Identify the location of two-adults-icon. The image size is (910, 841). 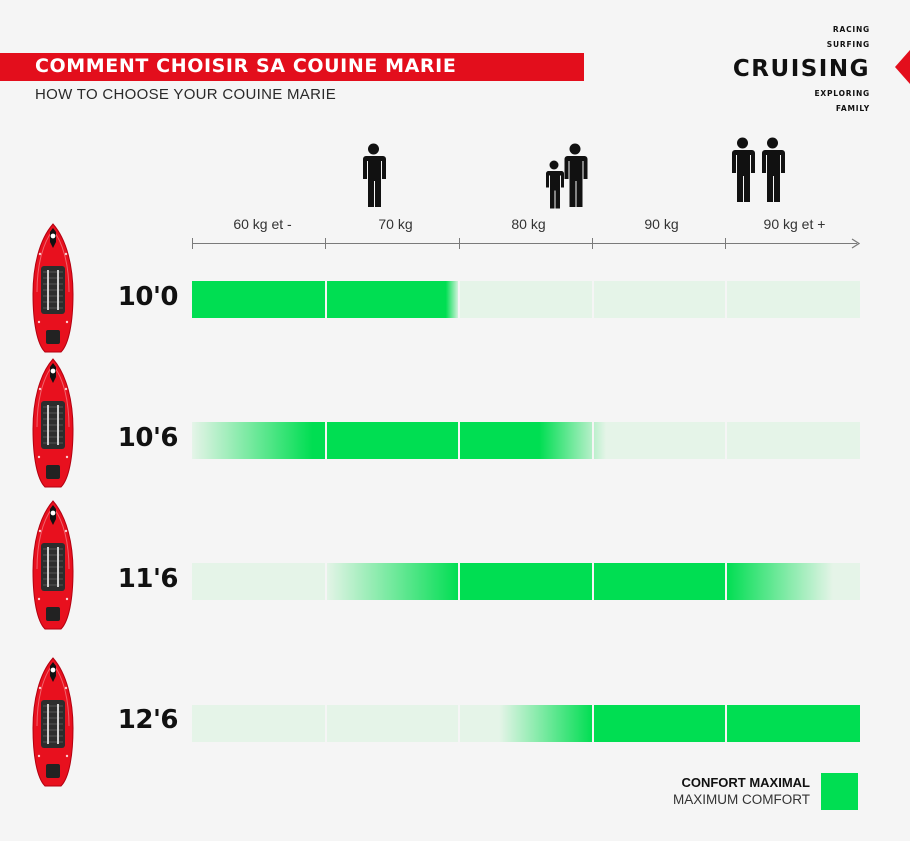
(758, 169).